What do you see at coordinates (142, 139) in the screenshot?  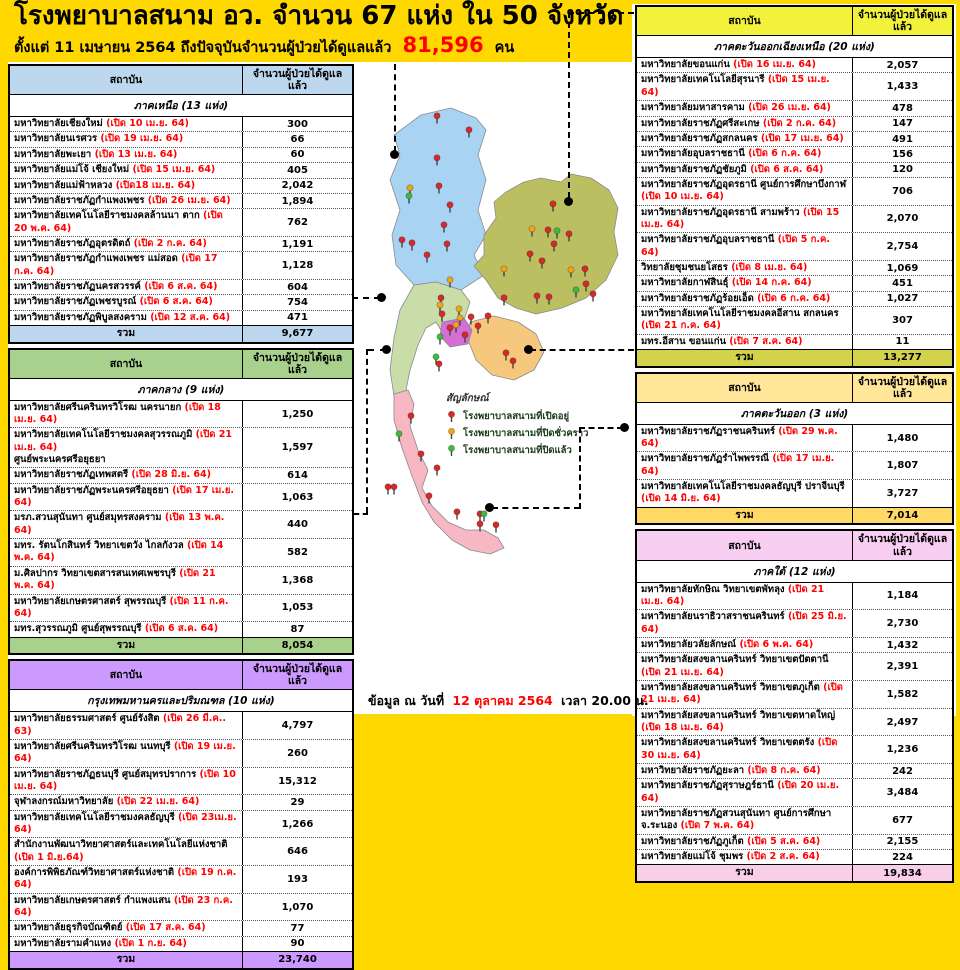 I see `open-date: (เปิด 19 เม.ย. 64)` at bounding box center [142, 139].